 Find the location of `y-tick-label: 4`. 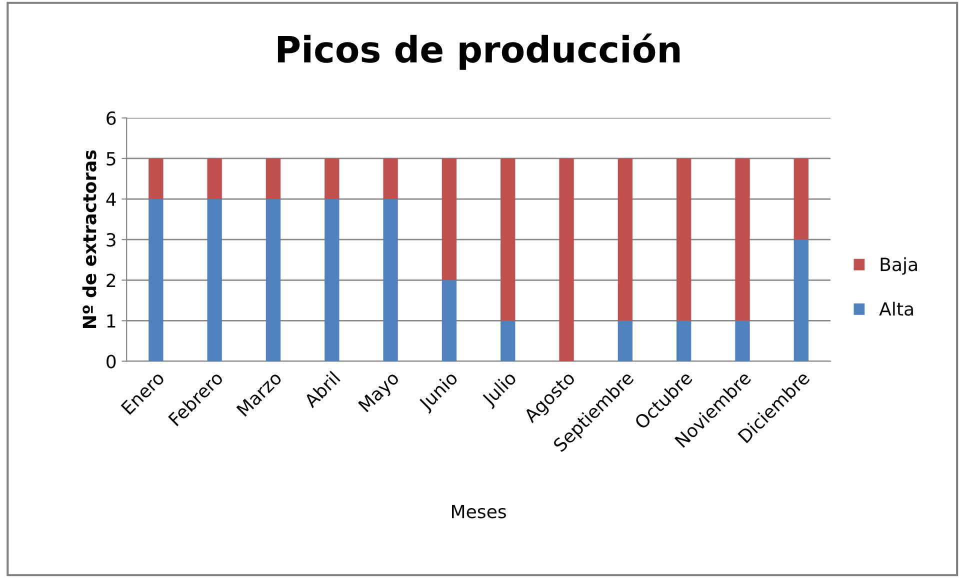

y-tick-label: 4 is located at coordinates (111, 199).